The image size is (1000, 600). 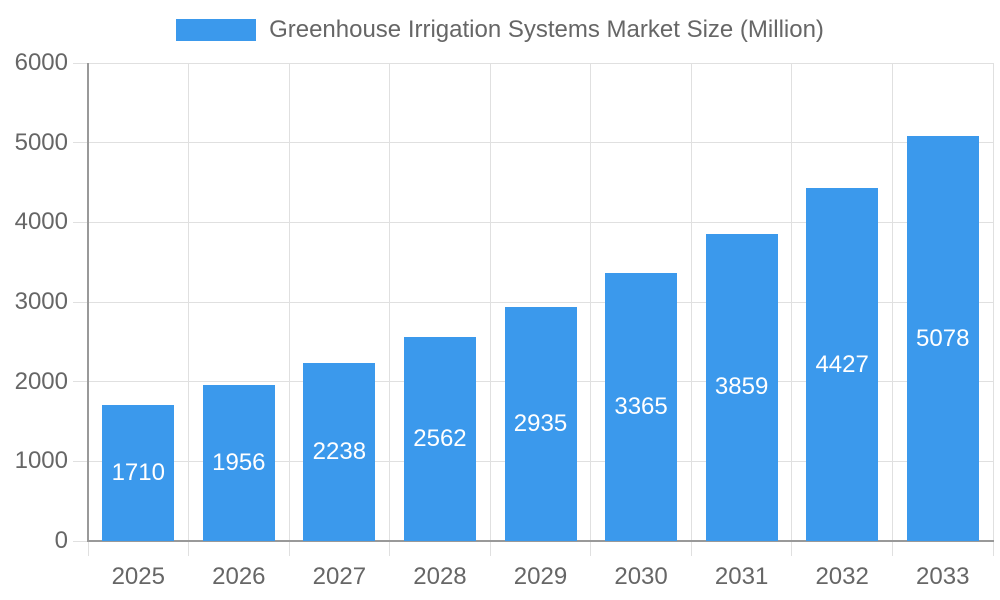 I want to click on x-axis-label: 2025, so click(x=138, y=576).